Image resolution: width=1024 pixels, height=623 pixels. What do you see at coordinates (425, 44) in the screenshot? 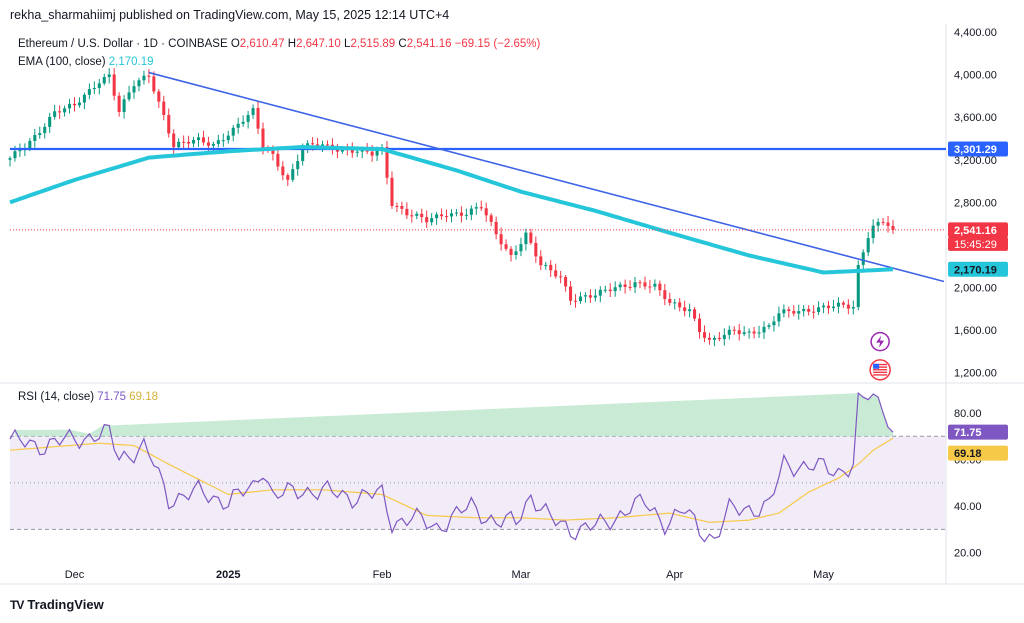
I see `ohlc-close: C2,541.16` at bounding box center [425, 44].